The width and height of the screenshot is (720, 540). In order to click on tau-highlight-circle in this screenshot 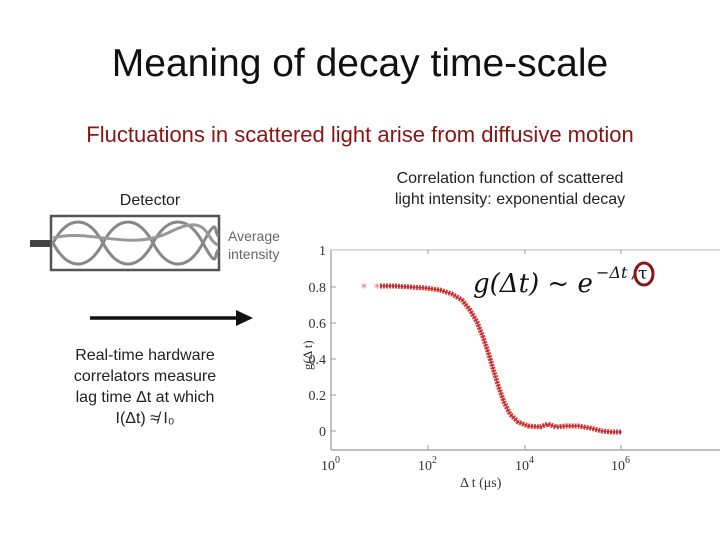, I will do `click(644, 274)`.